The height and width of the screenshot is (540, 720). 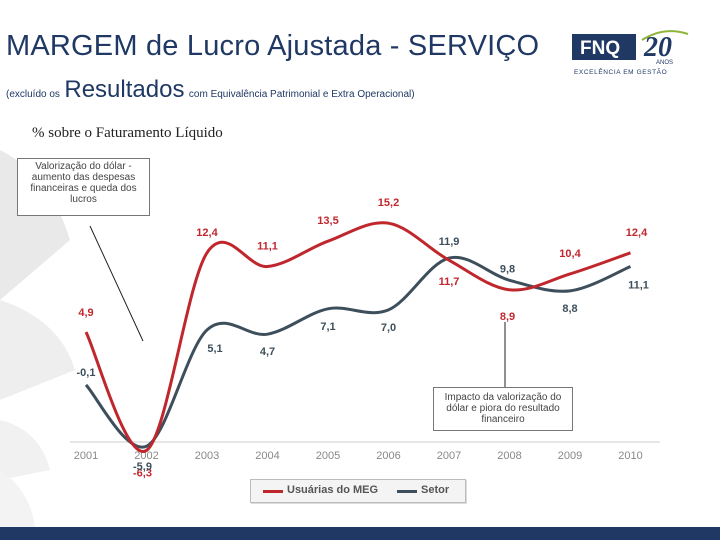 I want to click on x-tick-label: 2001, so click(x=86, y=456).